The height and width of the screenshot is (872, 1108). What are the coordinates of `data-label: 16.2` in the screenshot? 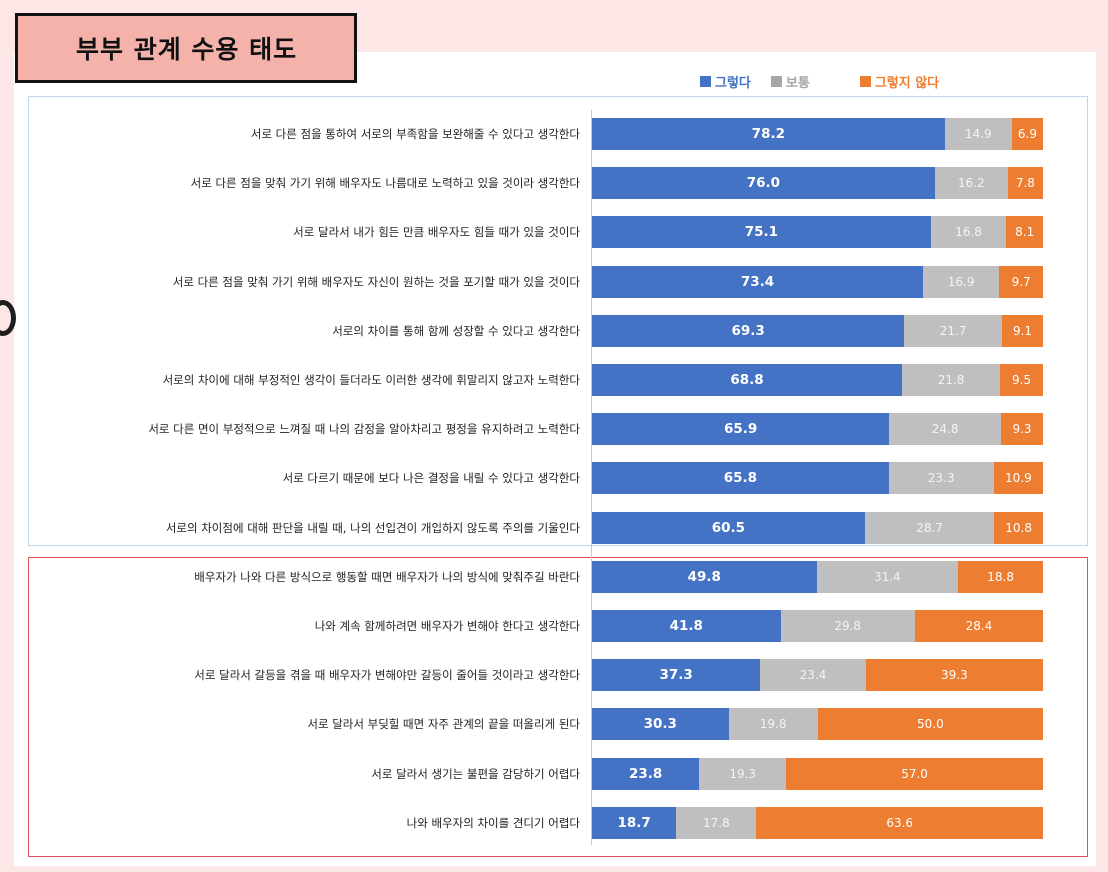 It's located at (971, 183).